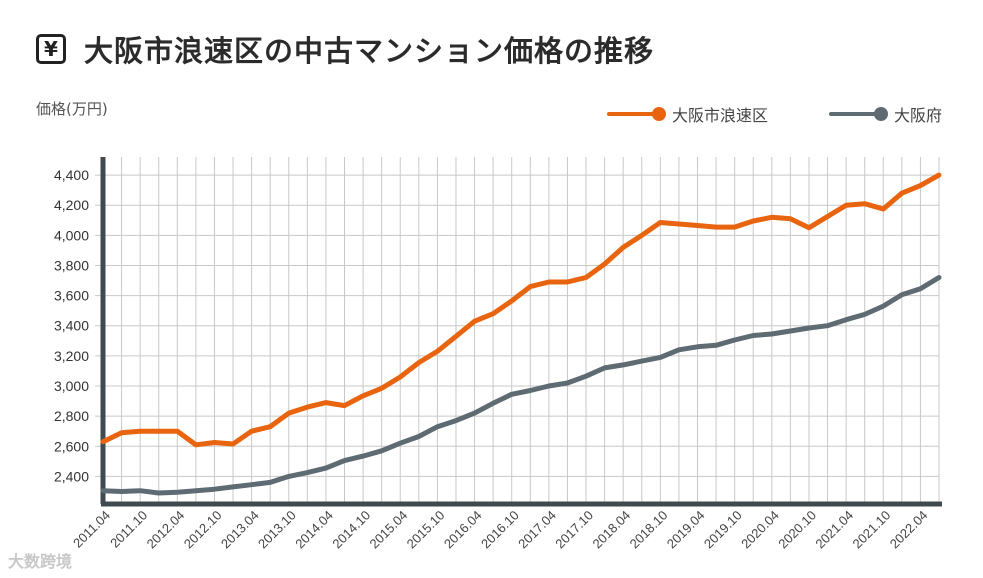 This screenshot has width=983, height=578. I want to click on x-tick-label: 2013.10, so click(277, 530).